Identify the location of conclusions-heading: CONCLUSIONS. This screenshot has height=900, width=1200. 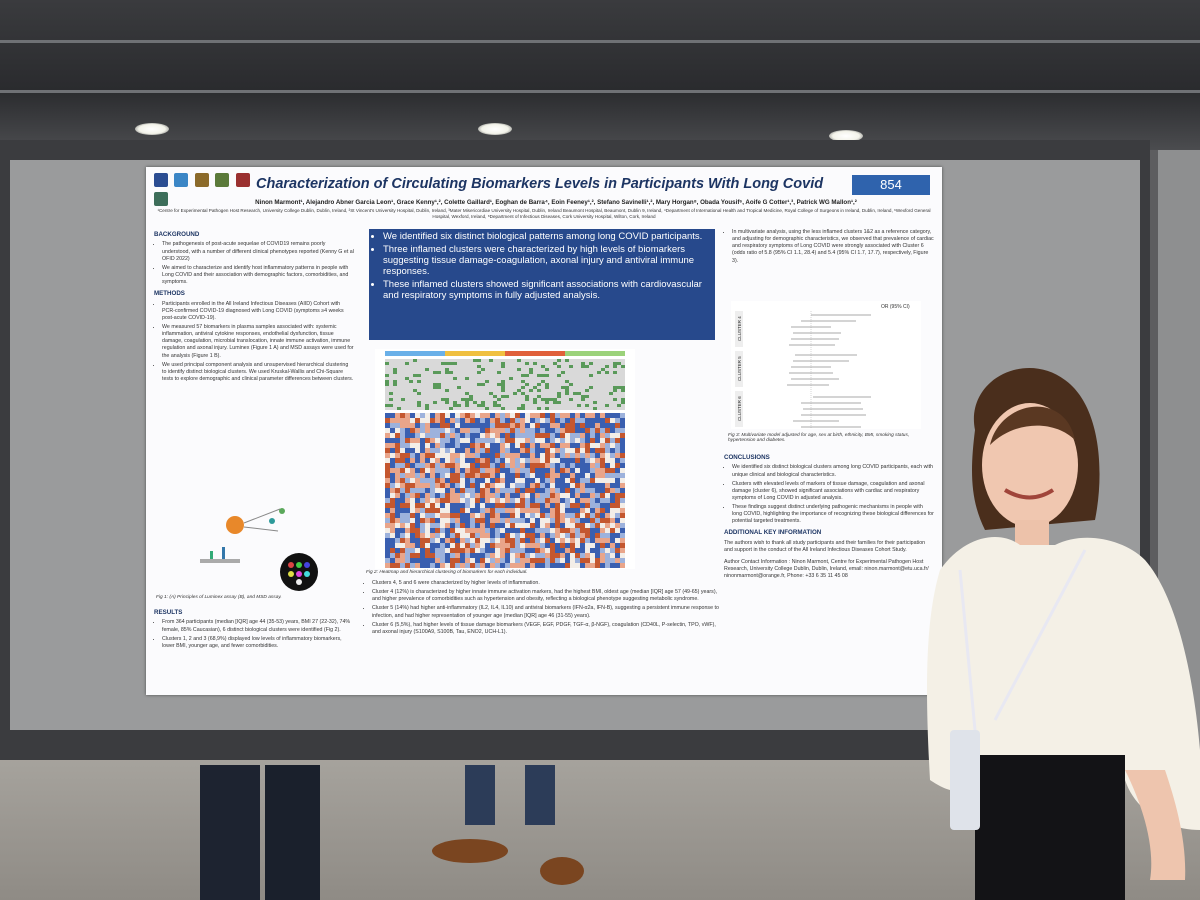
(747, 457).